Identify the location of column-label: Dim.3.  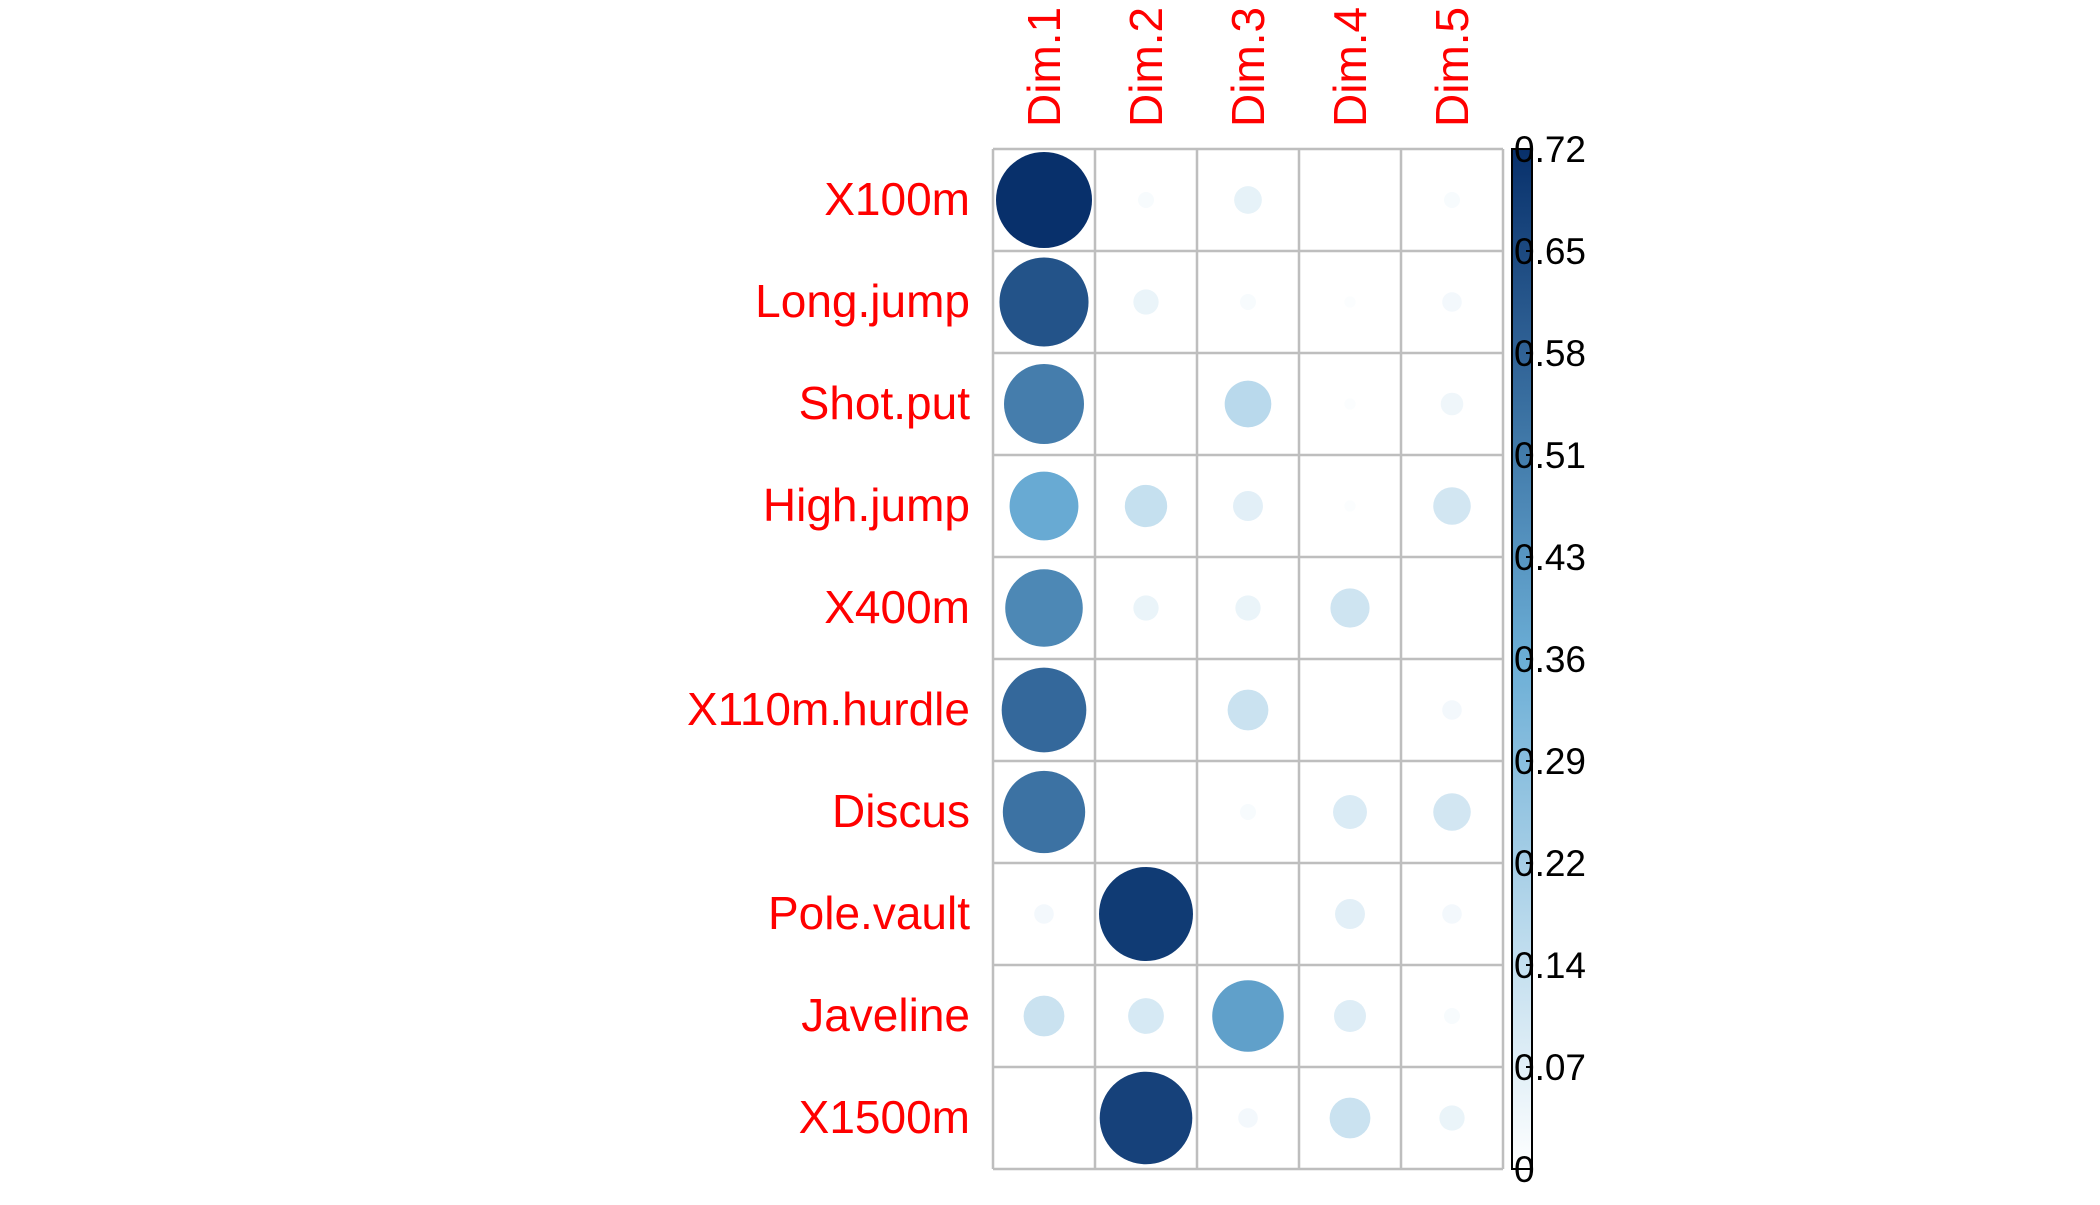
(1248, 67).